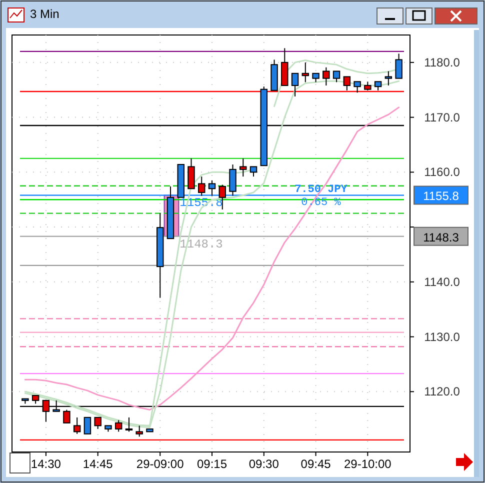 This screenshot has height=483, width=485. I want to click on annotation: 0.65 %, so click(321, 203).